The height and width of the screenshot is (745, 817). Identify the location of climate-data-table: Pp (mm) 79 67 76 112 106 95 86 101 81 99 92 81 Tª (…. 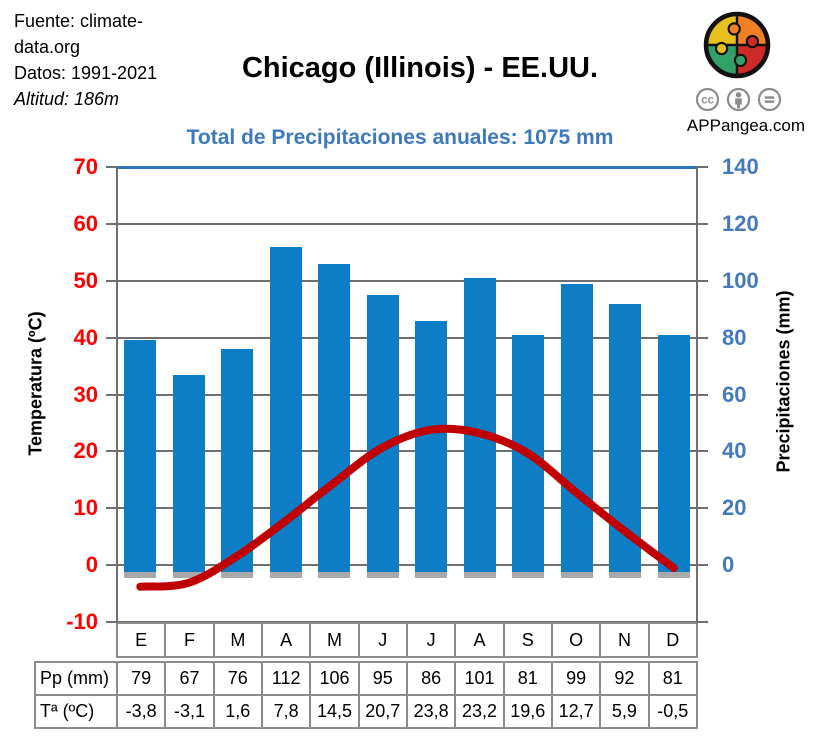
(366, 695).